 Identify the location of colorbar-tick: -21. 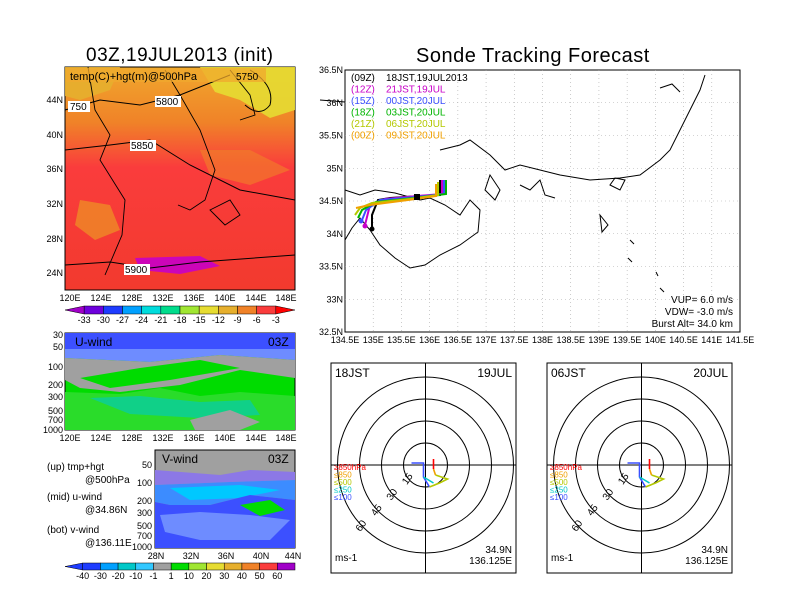
(160, 320).